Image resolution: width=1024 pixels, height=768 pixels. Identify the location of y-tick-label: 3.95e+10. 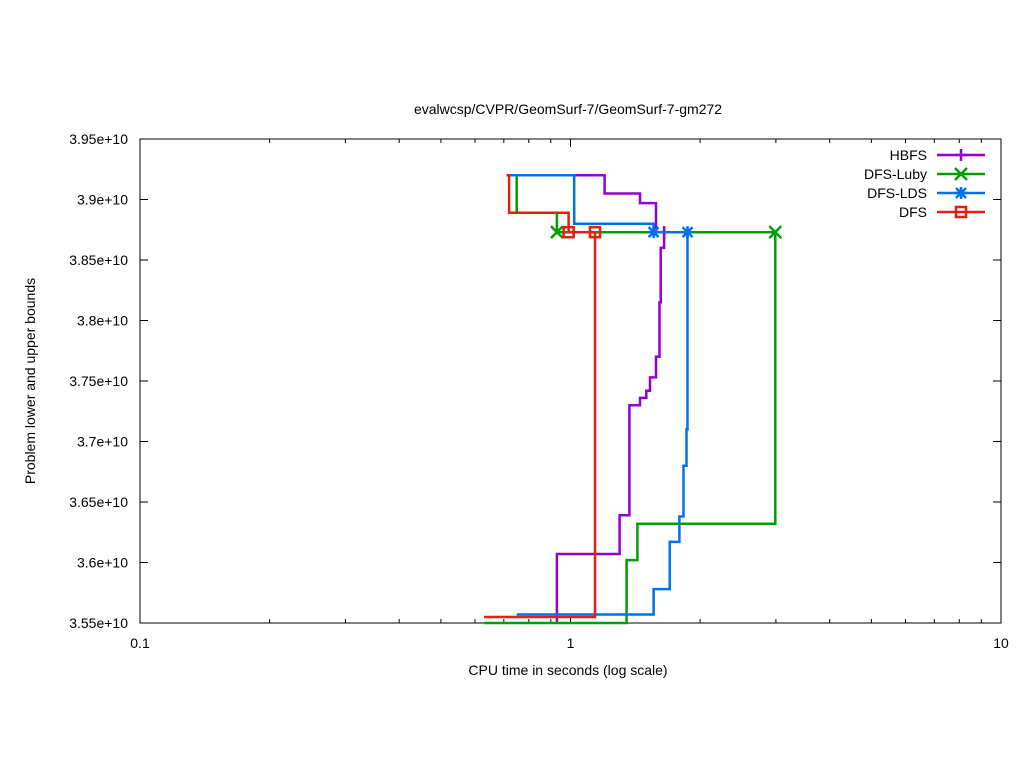
(98, 139).